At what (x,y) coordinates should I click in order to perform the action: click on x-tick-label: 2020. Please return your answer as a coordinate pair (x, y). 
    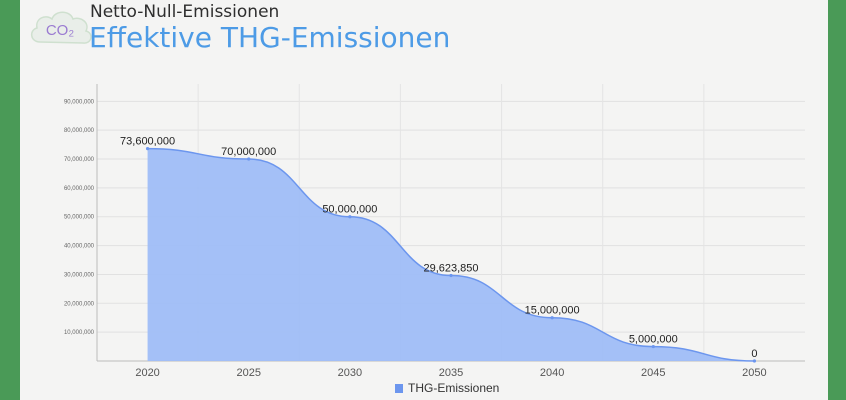
    Looking at the image, I should click on (147, 373).